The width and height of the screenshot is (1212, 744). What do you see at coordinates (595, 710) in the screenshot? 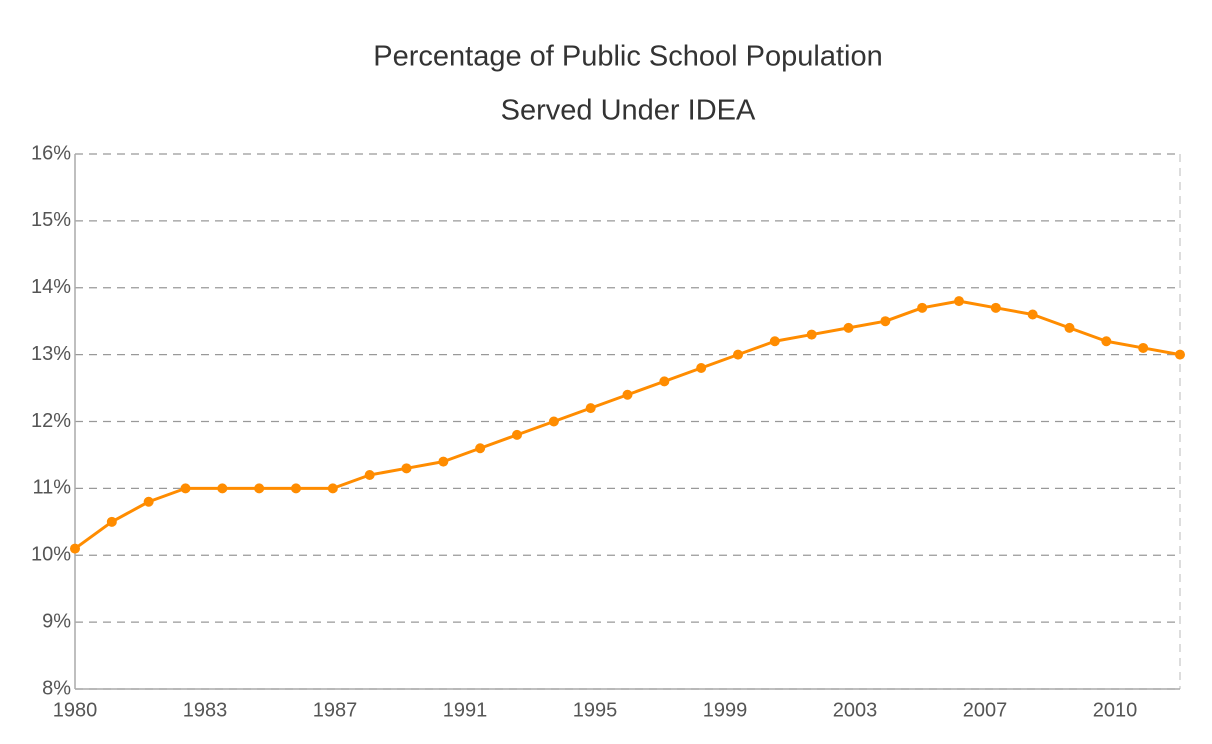
I see `x-tick-label: 1995` at bounding box center [595, 710].